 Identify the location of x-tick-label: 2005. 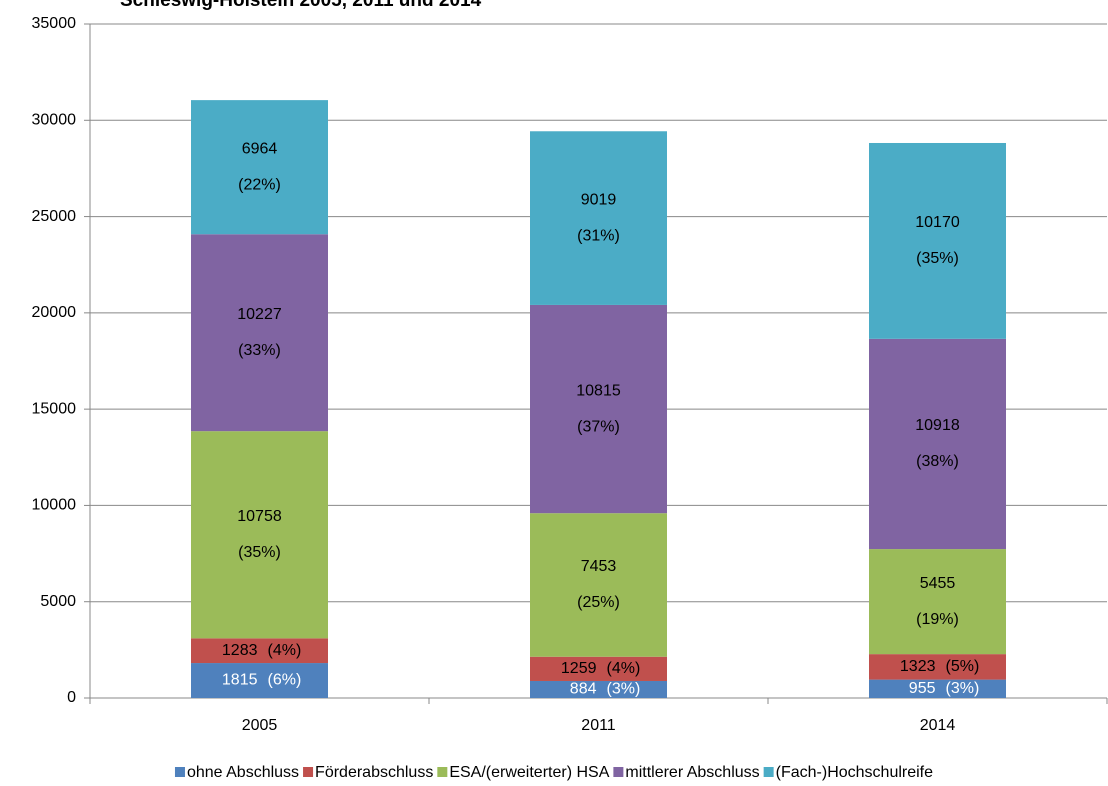
(260, 725).